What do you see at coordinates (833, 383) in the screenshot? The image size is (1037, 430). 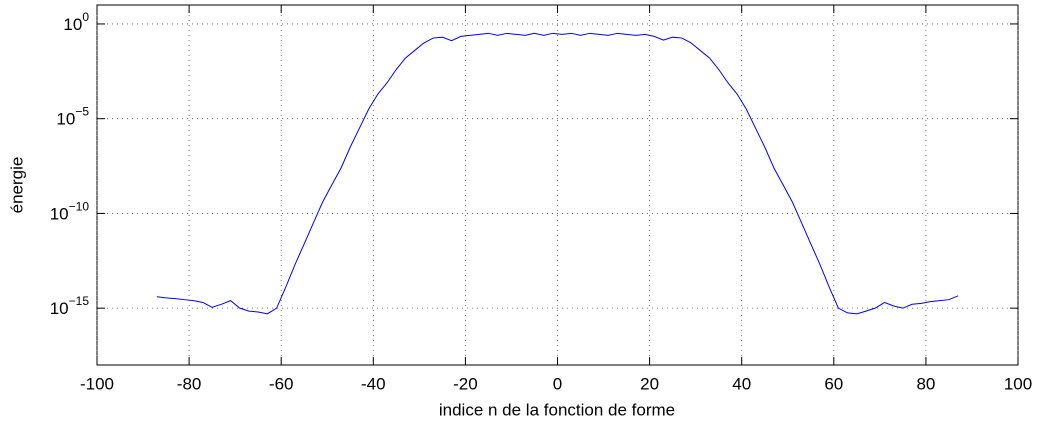 I see `x-tick-label: 60` at bounding box center [833, 383].